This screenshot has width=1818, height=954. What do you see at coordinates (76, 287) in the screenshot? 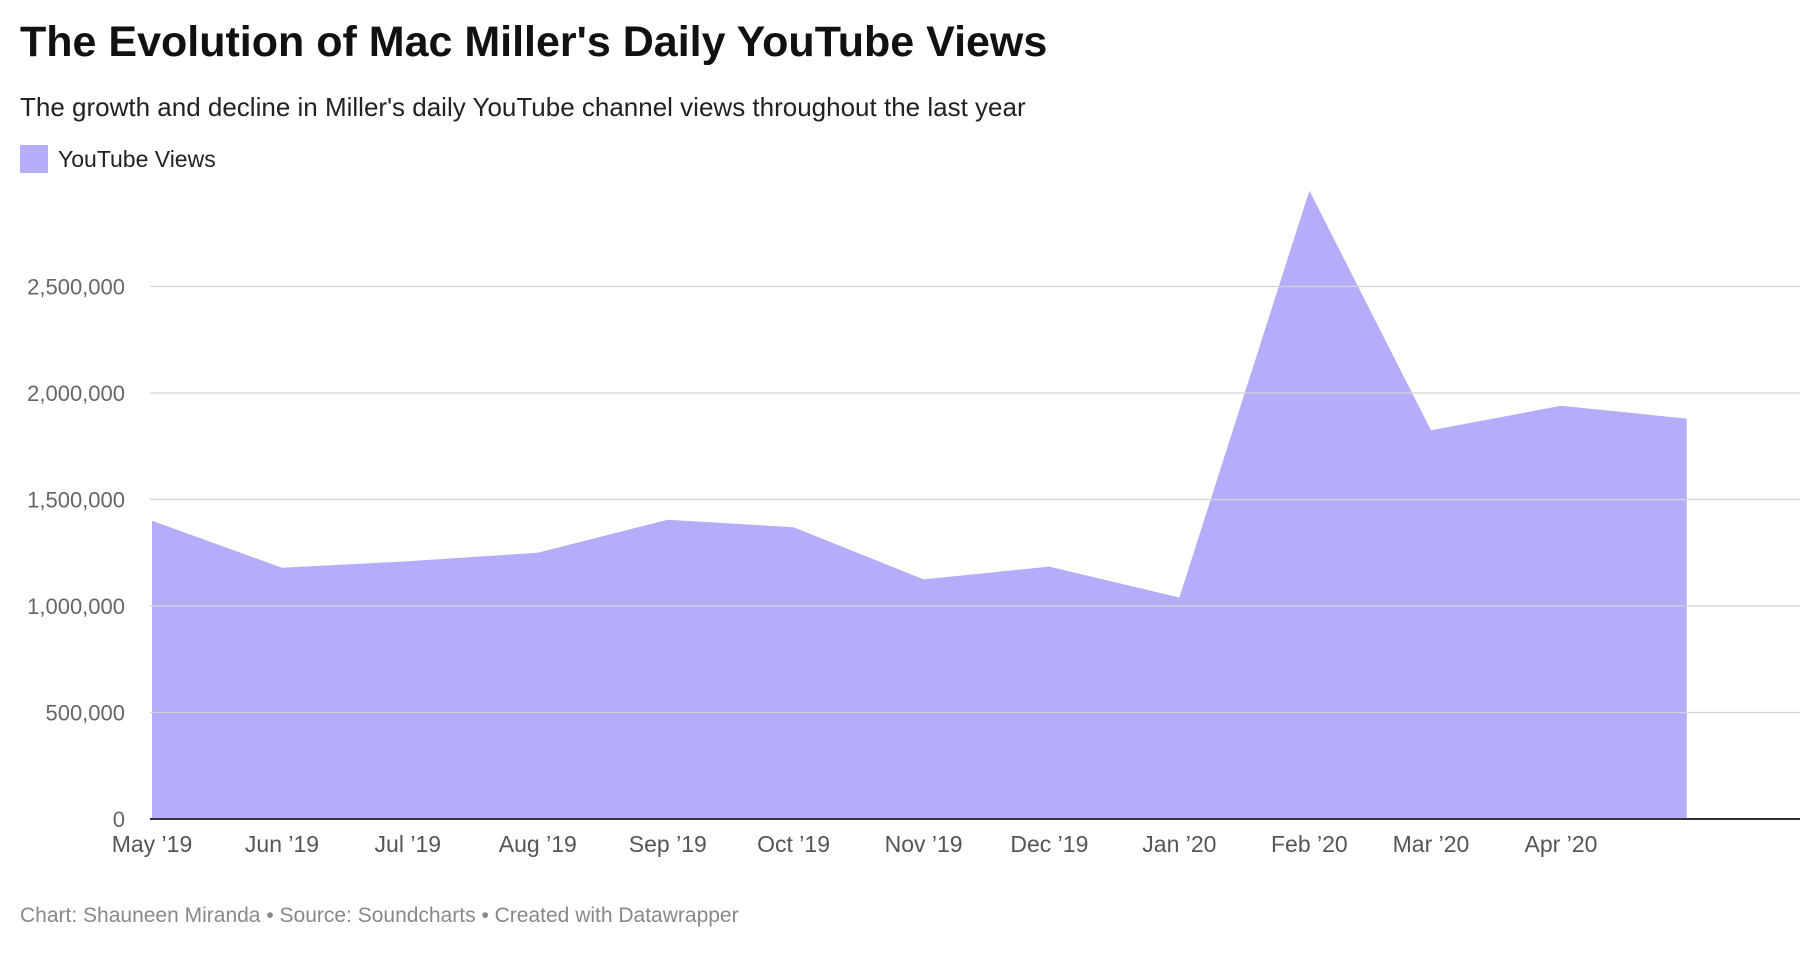
I see `y-tick-label: 2,500,000` at bounding box center [76, 287].